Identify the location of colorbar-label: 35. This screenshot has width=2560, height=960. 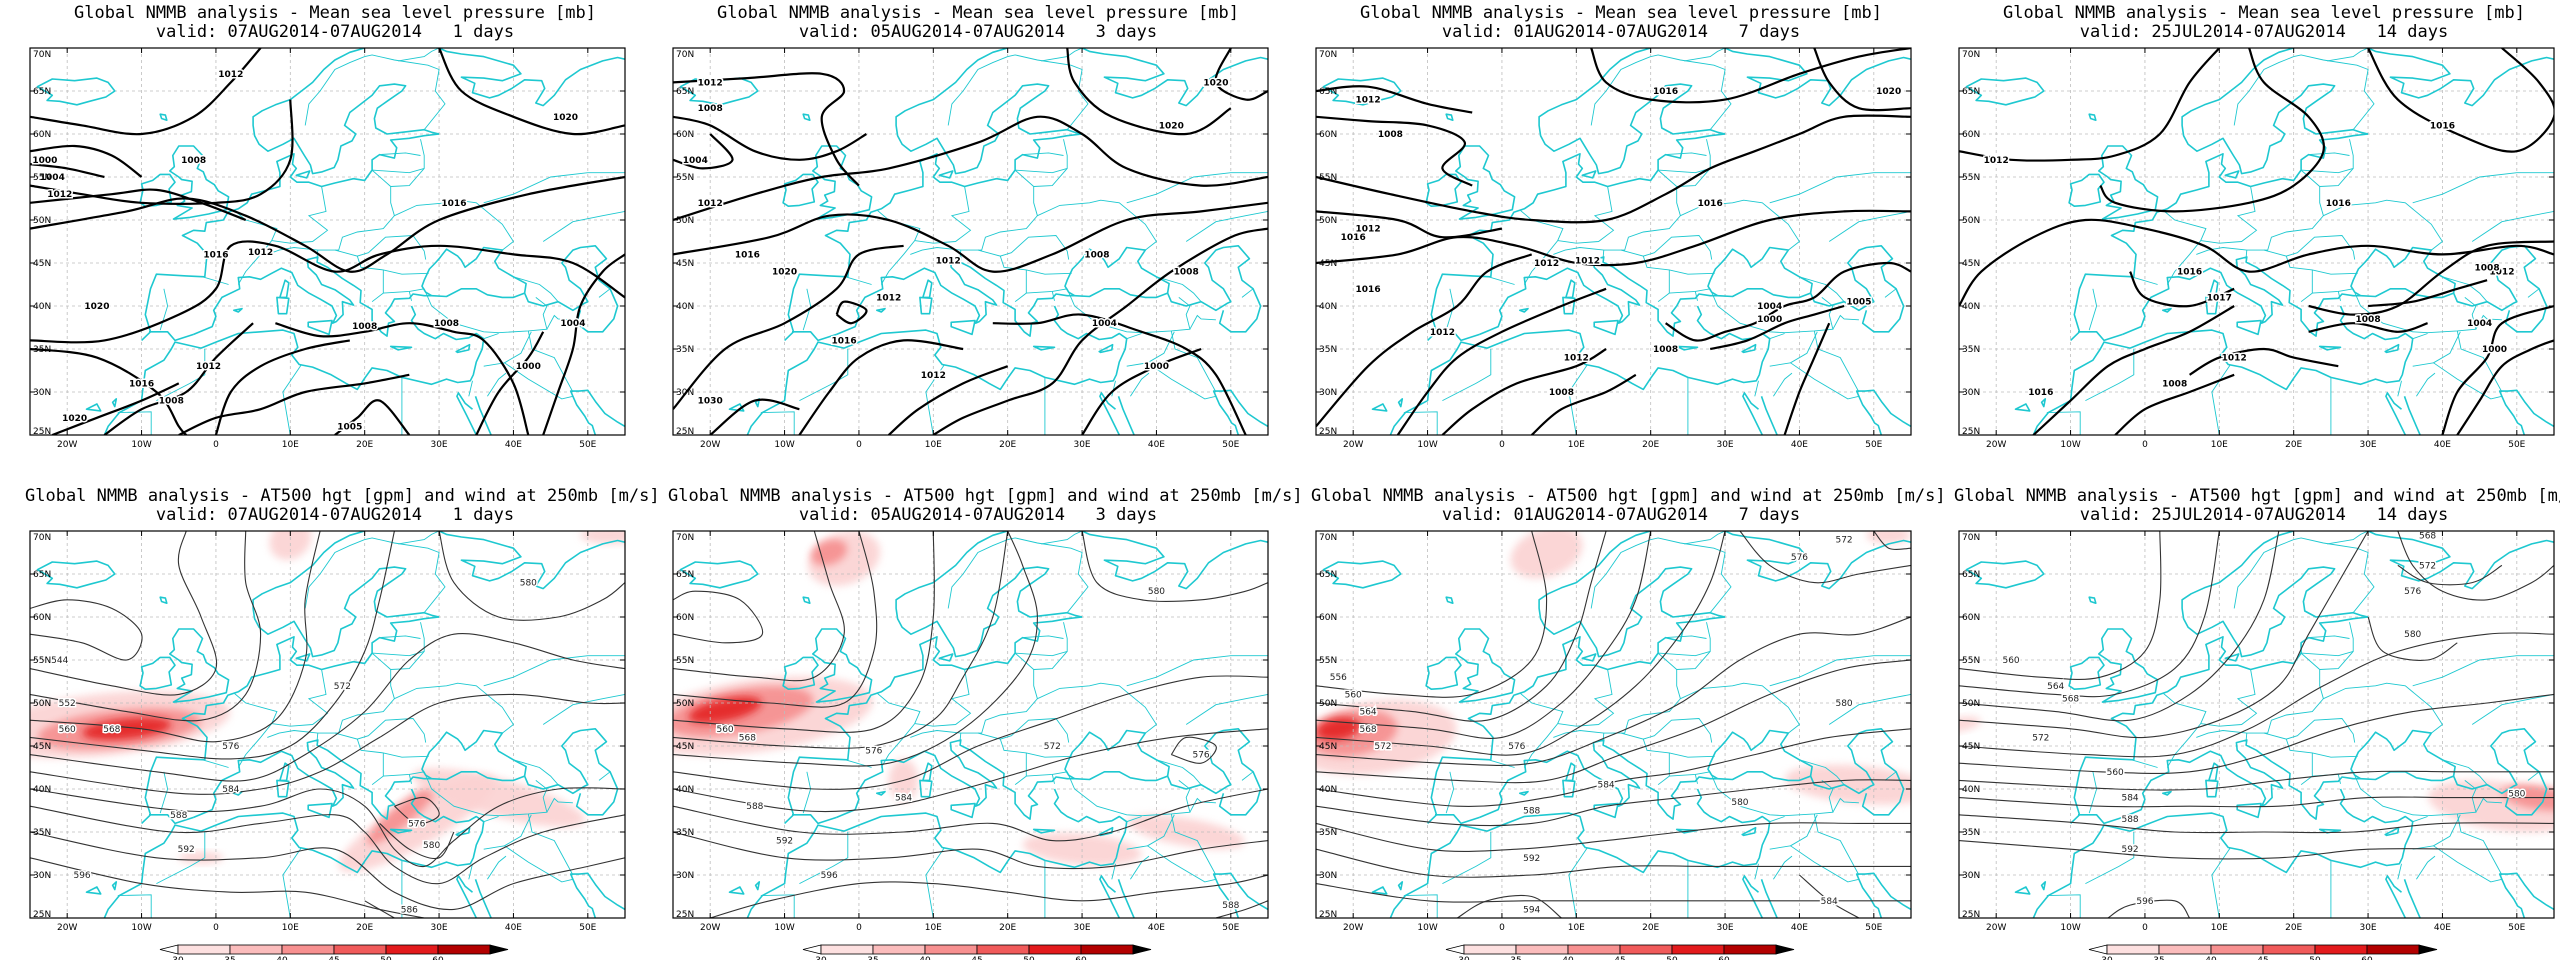
(229, 958).